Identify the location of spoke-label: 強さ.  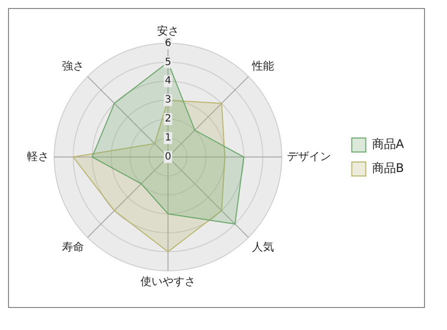
(73, 65).